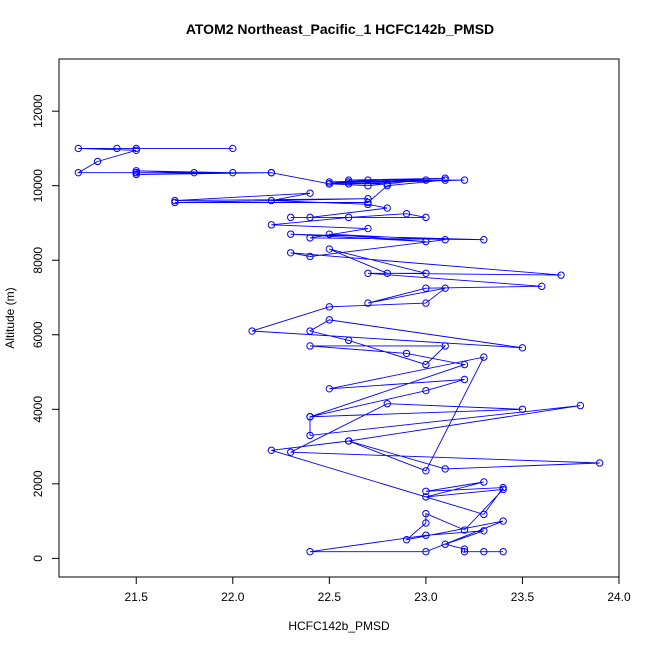  What do you see at coordinates (45, 328) in the screenshot?
I see `y-axis: 0 2000 4000 6000 8000 10000 12000` at bounding box center [45, 328].